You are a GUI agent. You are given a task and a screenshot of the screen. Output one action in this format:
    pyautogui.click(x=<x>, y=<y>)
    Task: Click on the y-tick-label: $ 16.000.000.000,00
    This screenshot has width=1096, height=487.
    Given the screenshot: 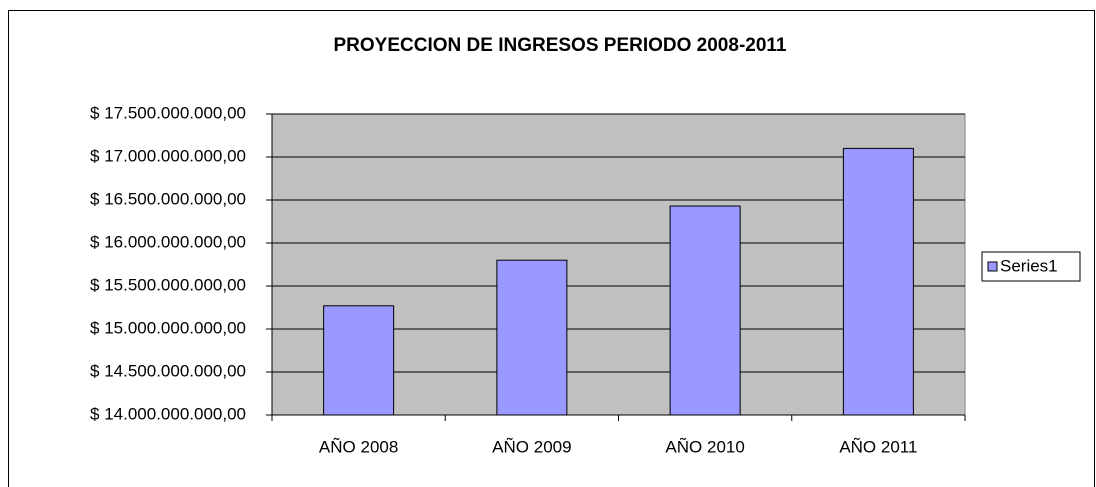 What is the action you would take?
    pyautogui.click(x=168, y=241)
    